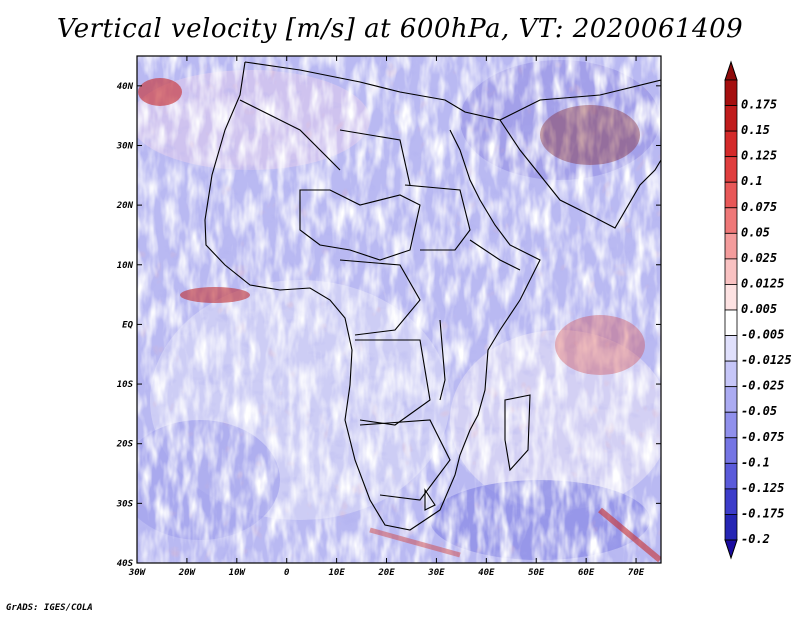 The image size is (800, 618). What do you see at coordinates (766, 360) in the screenshot?
I see `colorbar-label: -0.0125` at bounding box center [766, 360].